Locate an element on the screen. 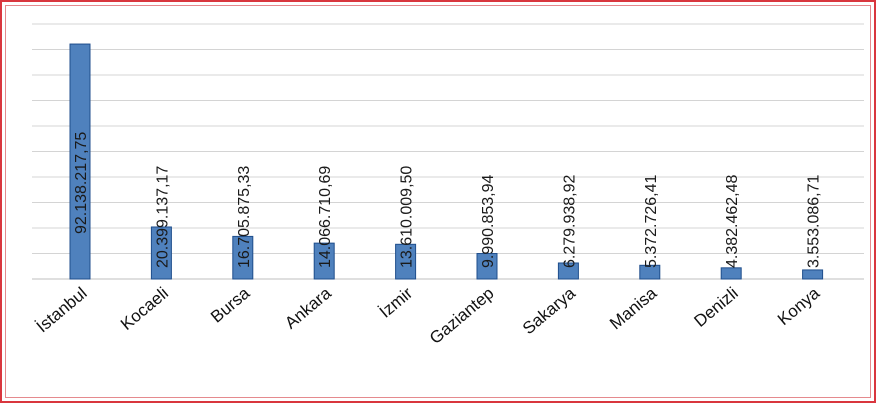  data-label-9: 3.553.086,71 is located at coordinates (814, 221).